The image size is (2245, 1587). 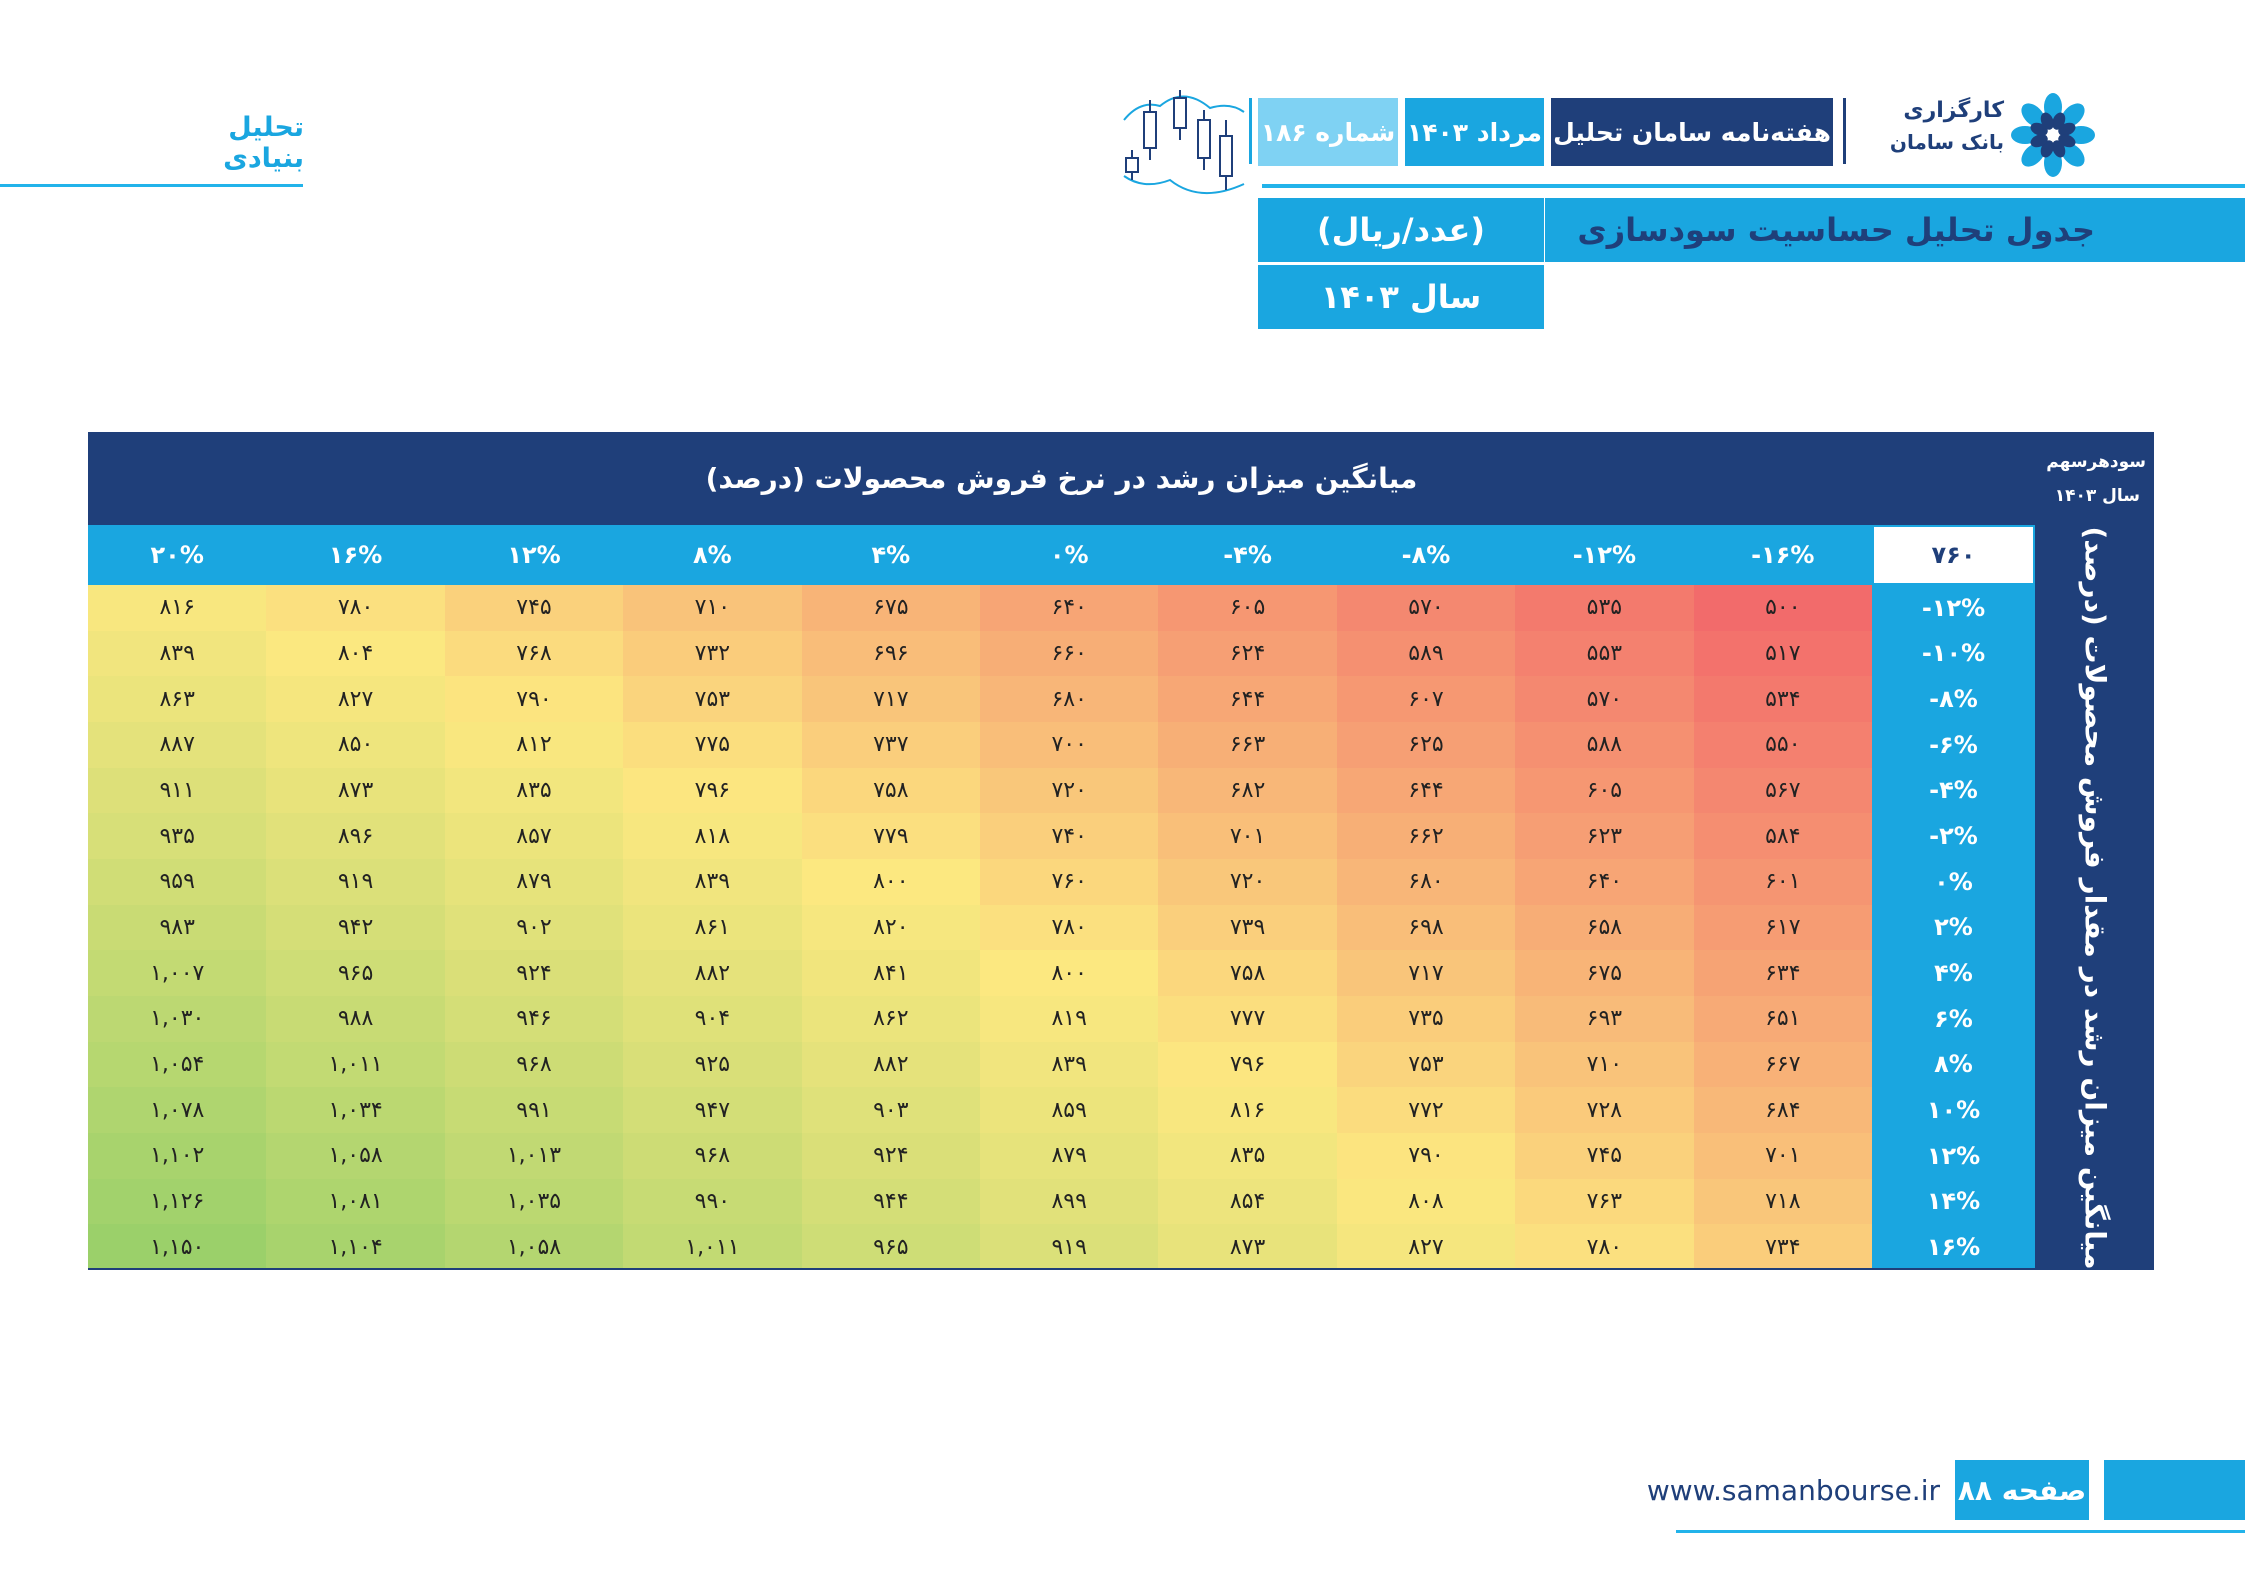 What do you see at coordinates (177, 1201) in the screenshot?
I see `table-cell: ۱,۱۲۶` at bounding box center [177, 1201].